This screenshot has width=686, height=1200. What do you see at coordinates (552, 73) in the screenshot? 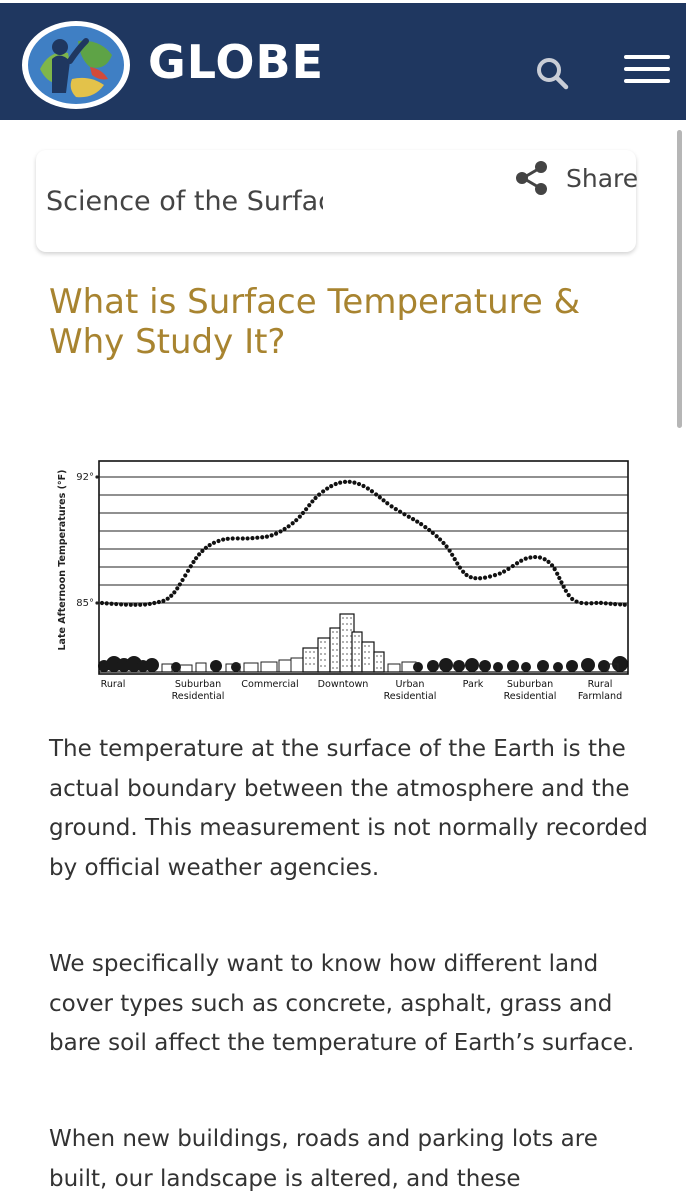
I see `search-icon` at bounding box center [552, 73].